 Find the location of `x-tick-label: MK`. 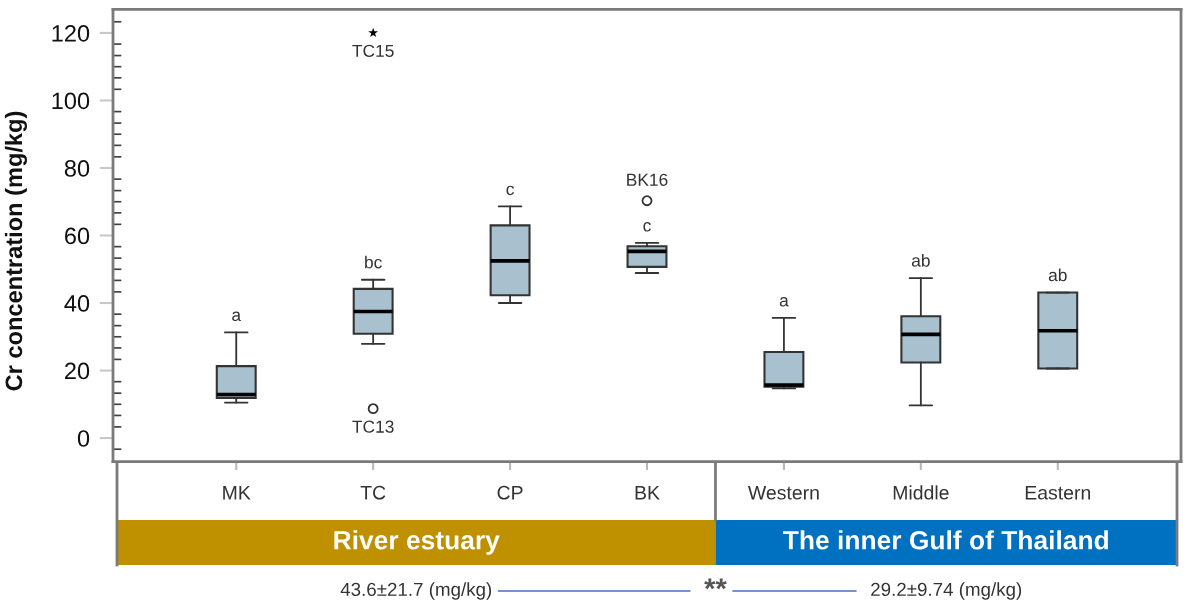

x-tick-label: MK is located at coordinates (237, 493).